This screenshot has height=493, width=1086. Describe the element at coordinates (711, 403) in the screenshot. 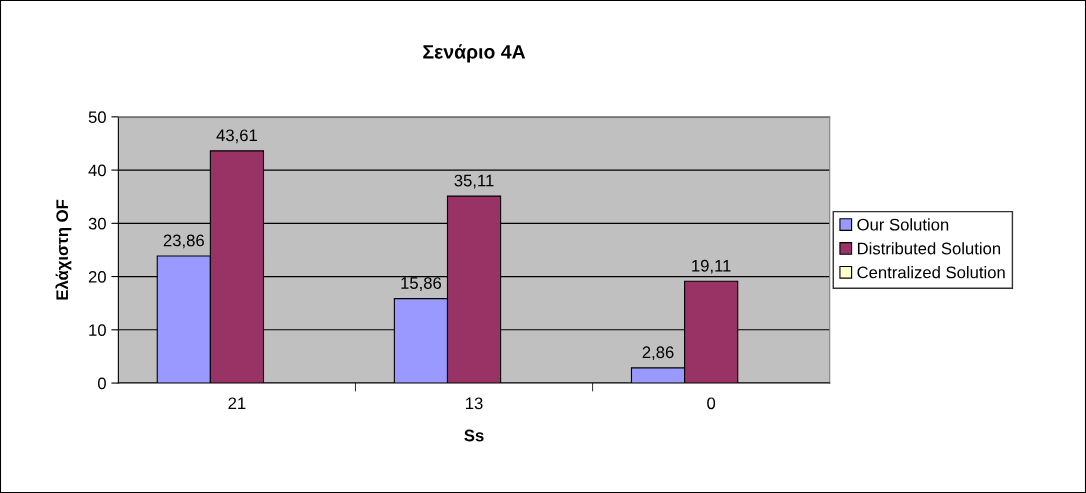

I see `x-tick-label: 0` at that location.